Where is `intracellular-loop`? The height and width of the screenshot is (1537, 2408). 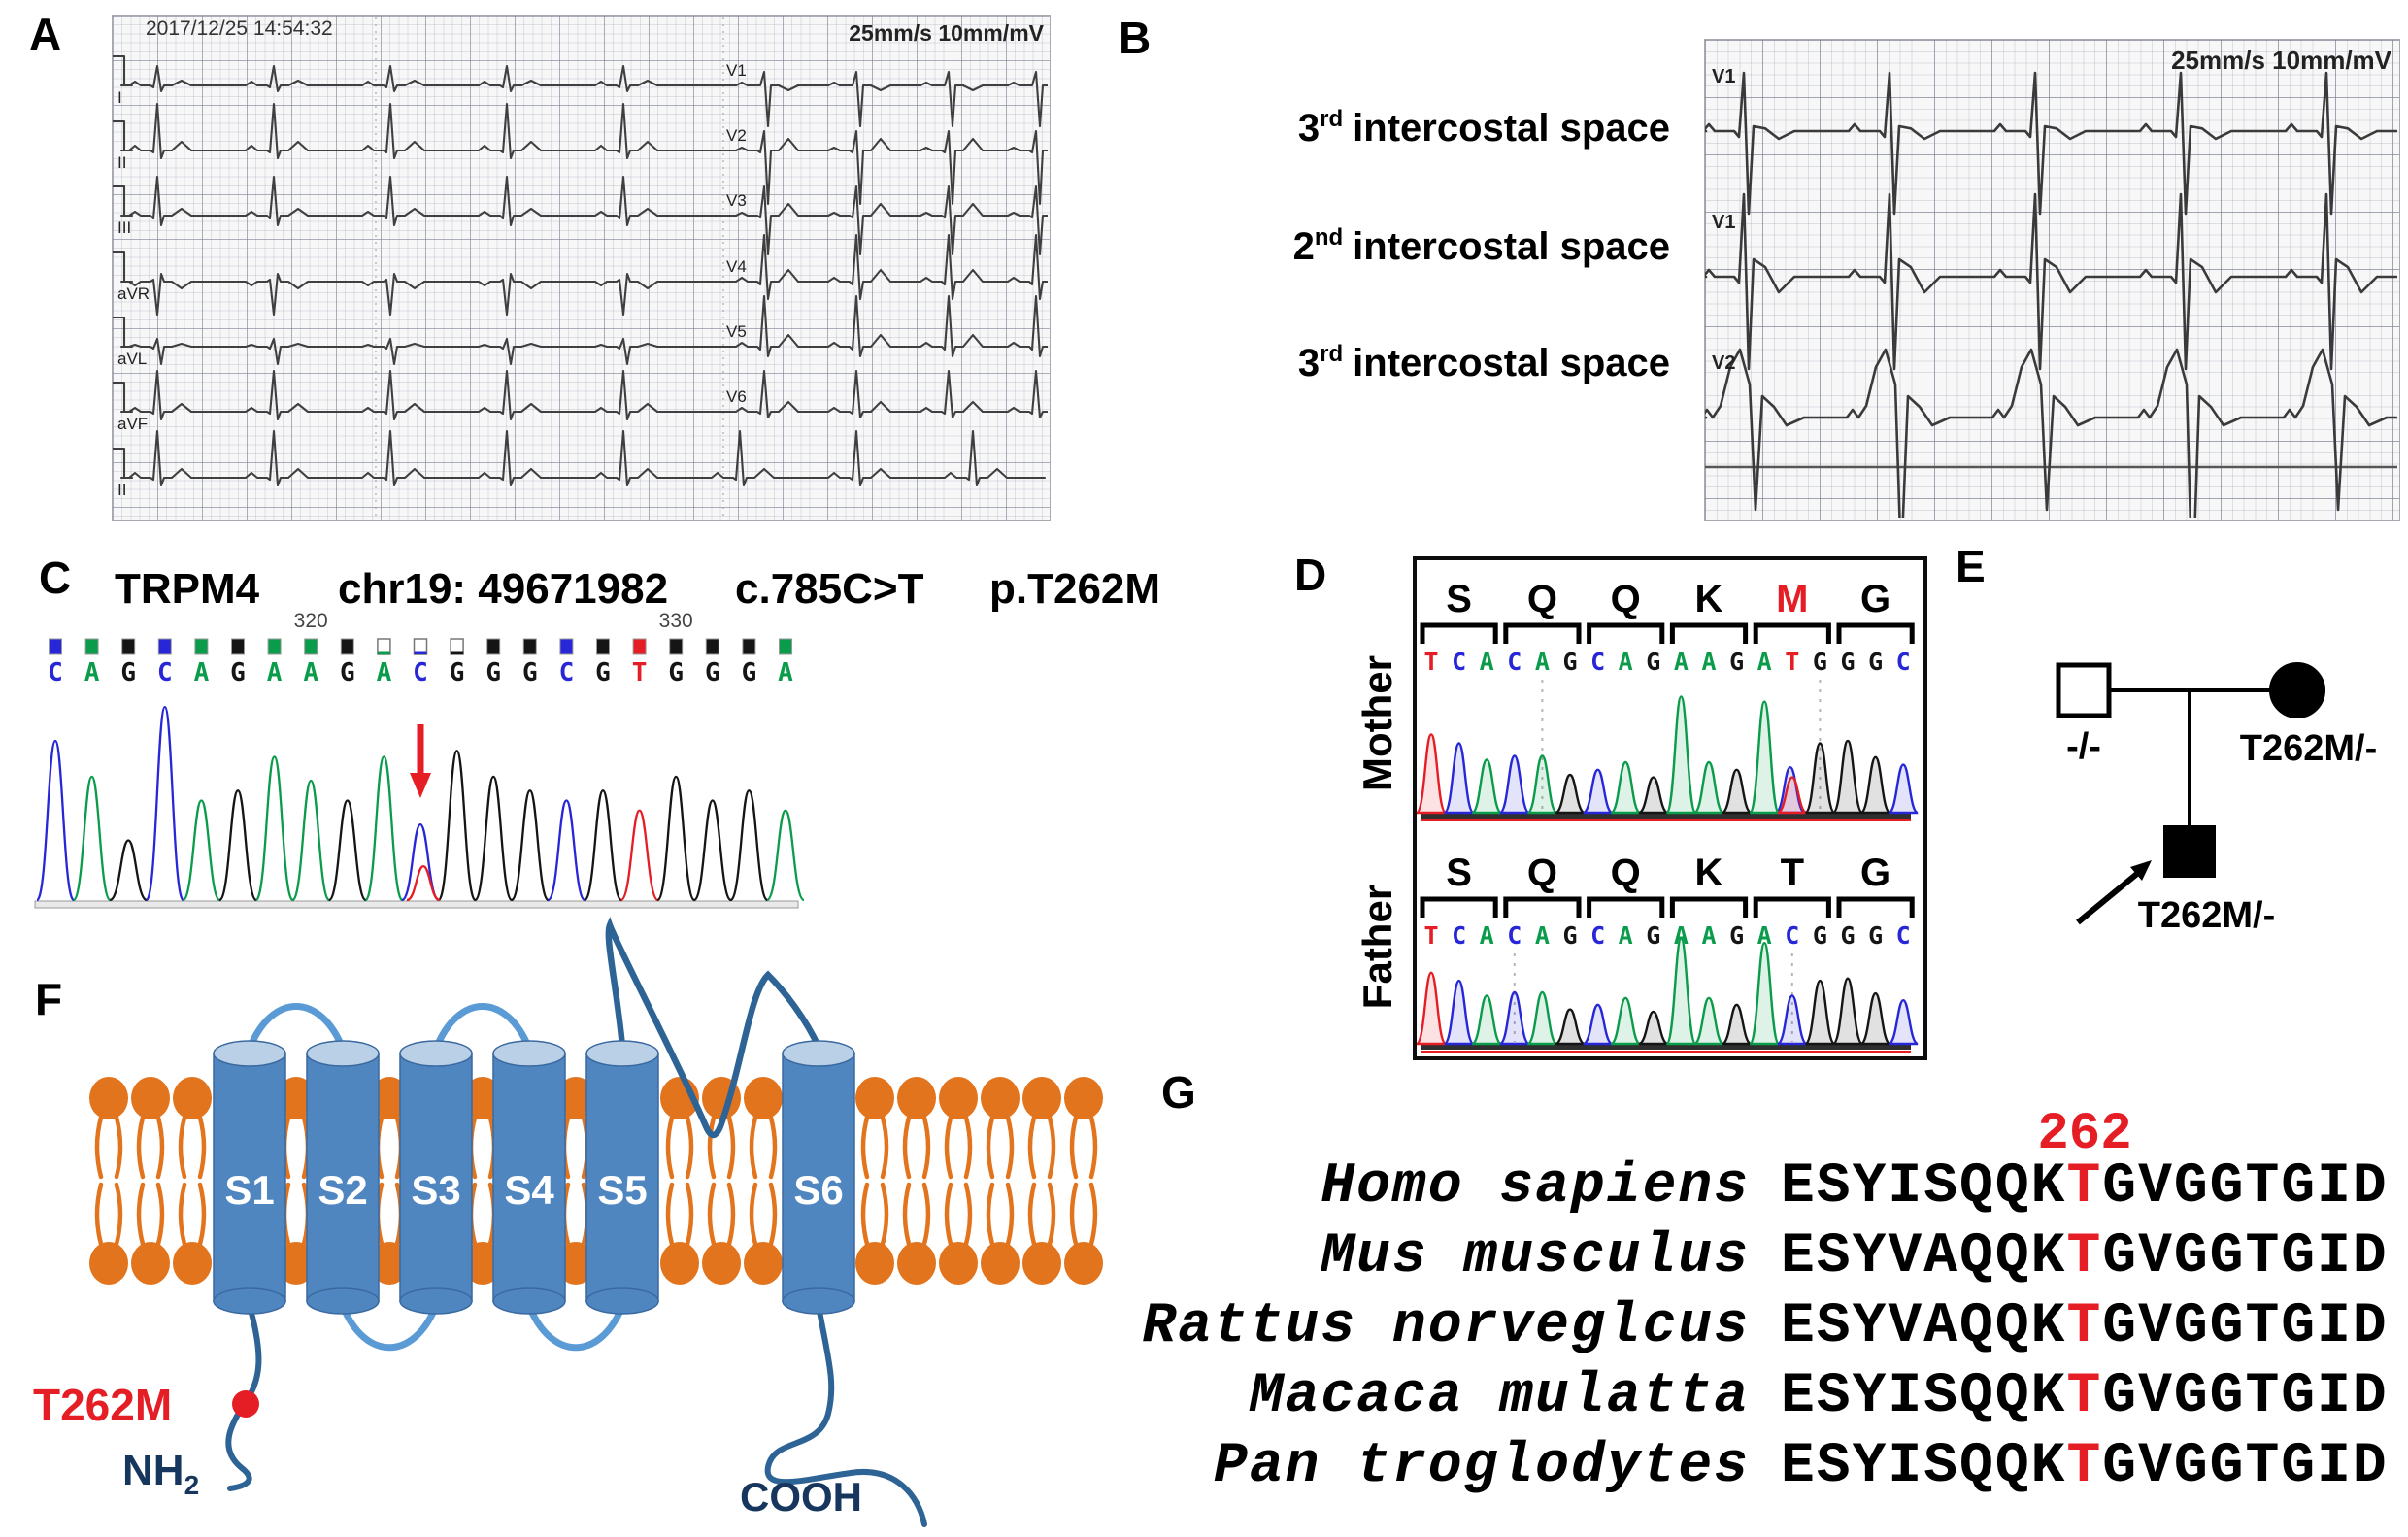 intracellular-loop is located at coordinates (389, 1327).